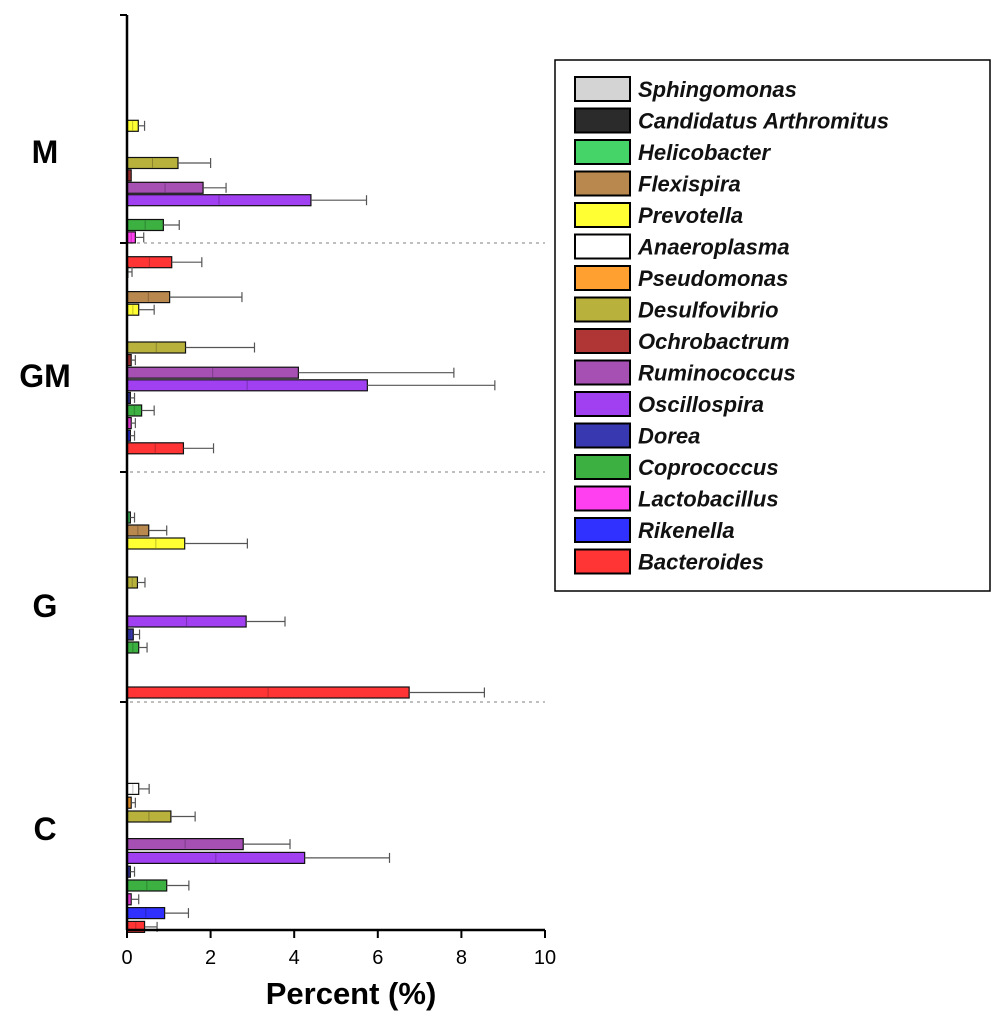 Image resolution: width=1000 pixels, height=1027 pixels. Describe the element at coordinates (708, 310) in the screenshot. I see `legend-label: Desulfovibrio` at that location.